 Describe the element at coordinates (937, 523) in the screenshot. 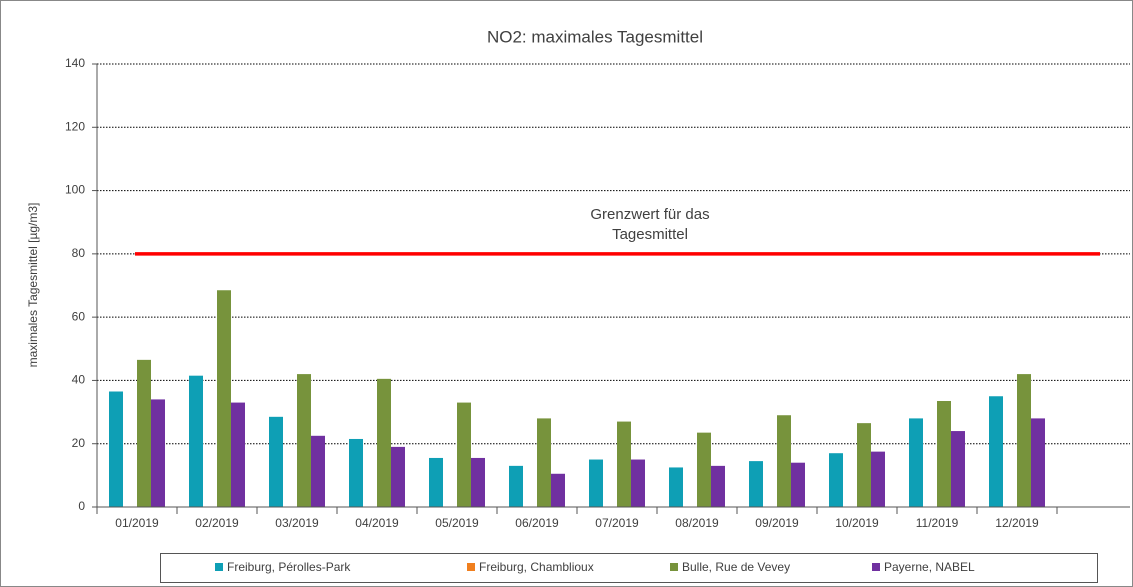

I see `x-tick-label: 11/2019` at that location.